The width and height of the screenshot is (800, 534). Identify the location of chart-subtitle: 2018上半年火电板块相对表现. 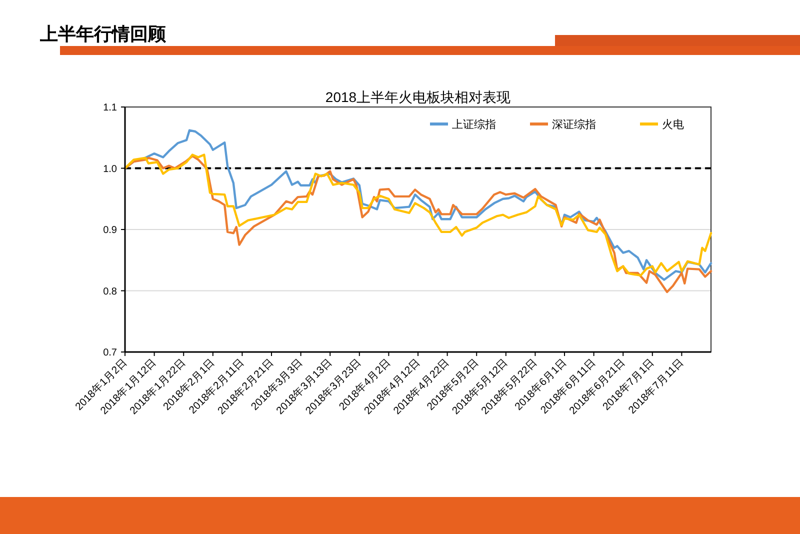
(418, 97).